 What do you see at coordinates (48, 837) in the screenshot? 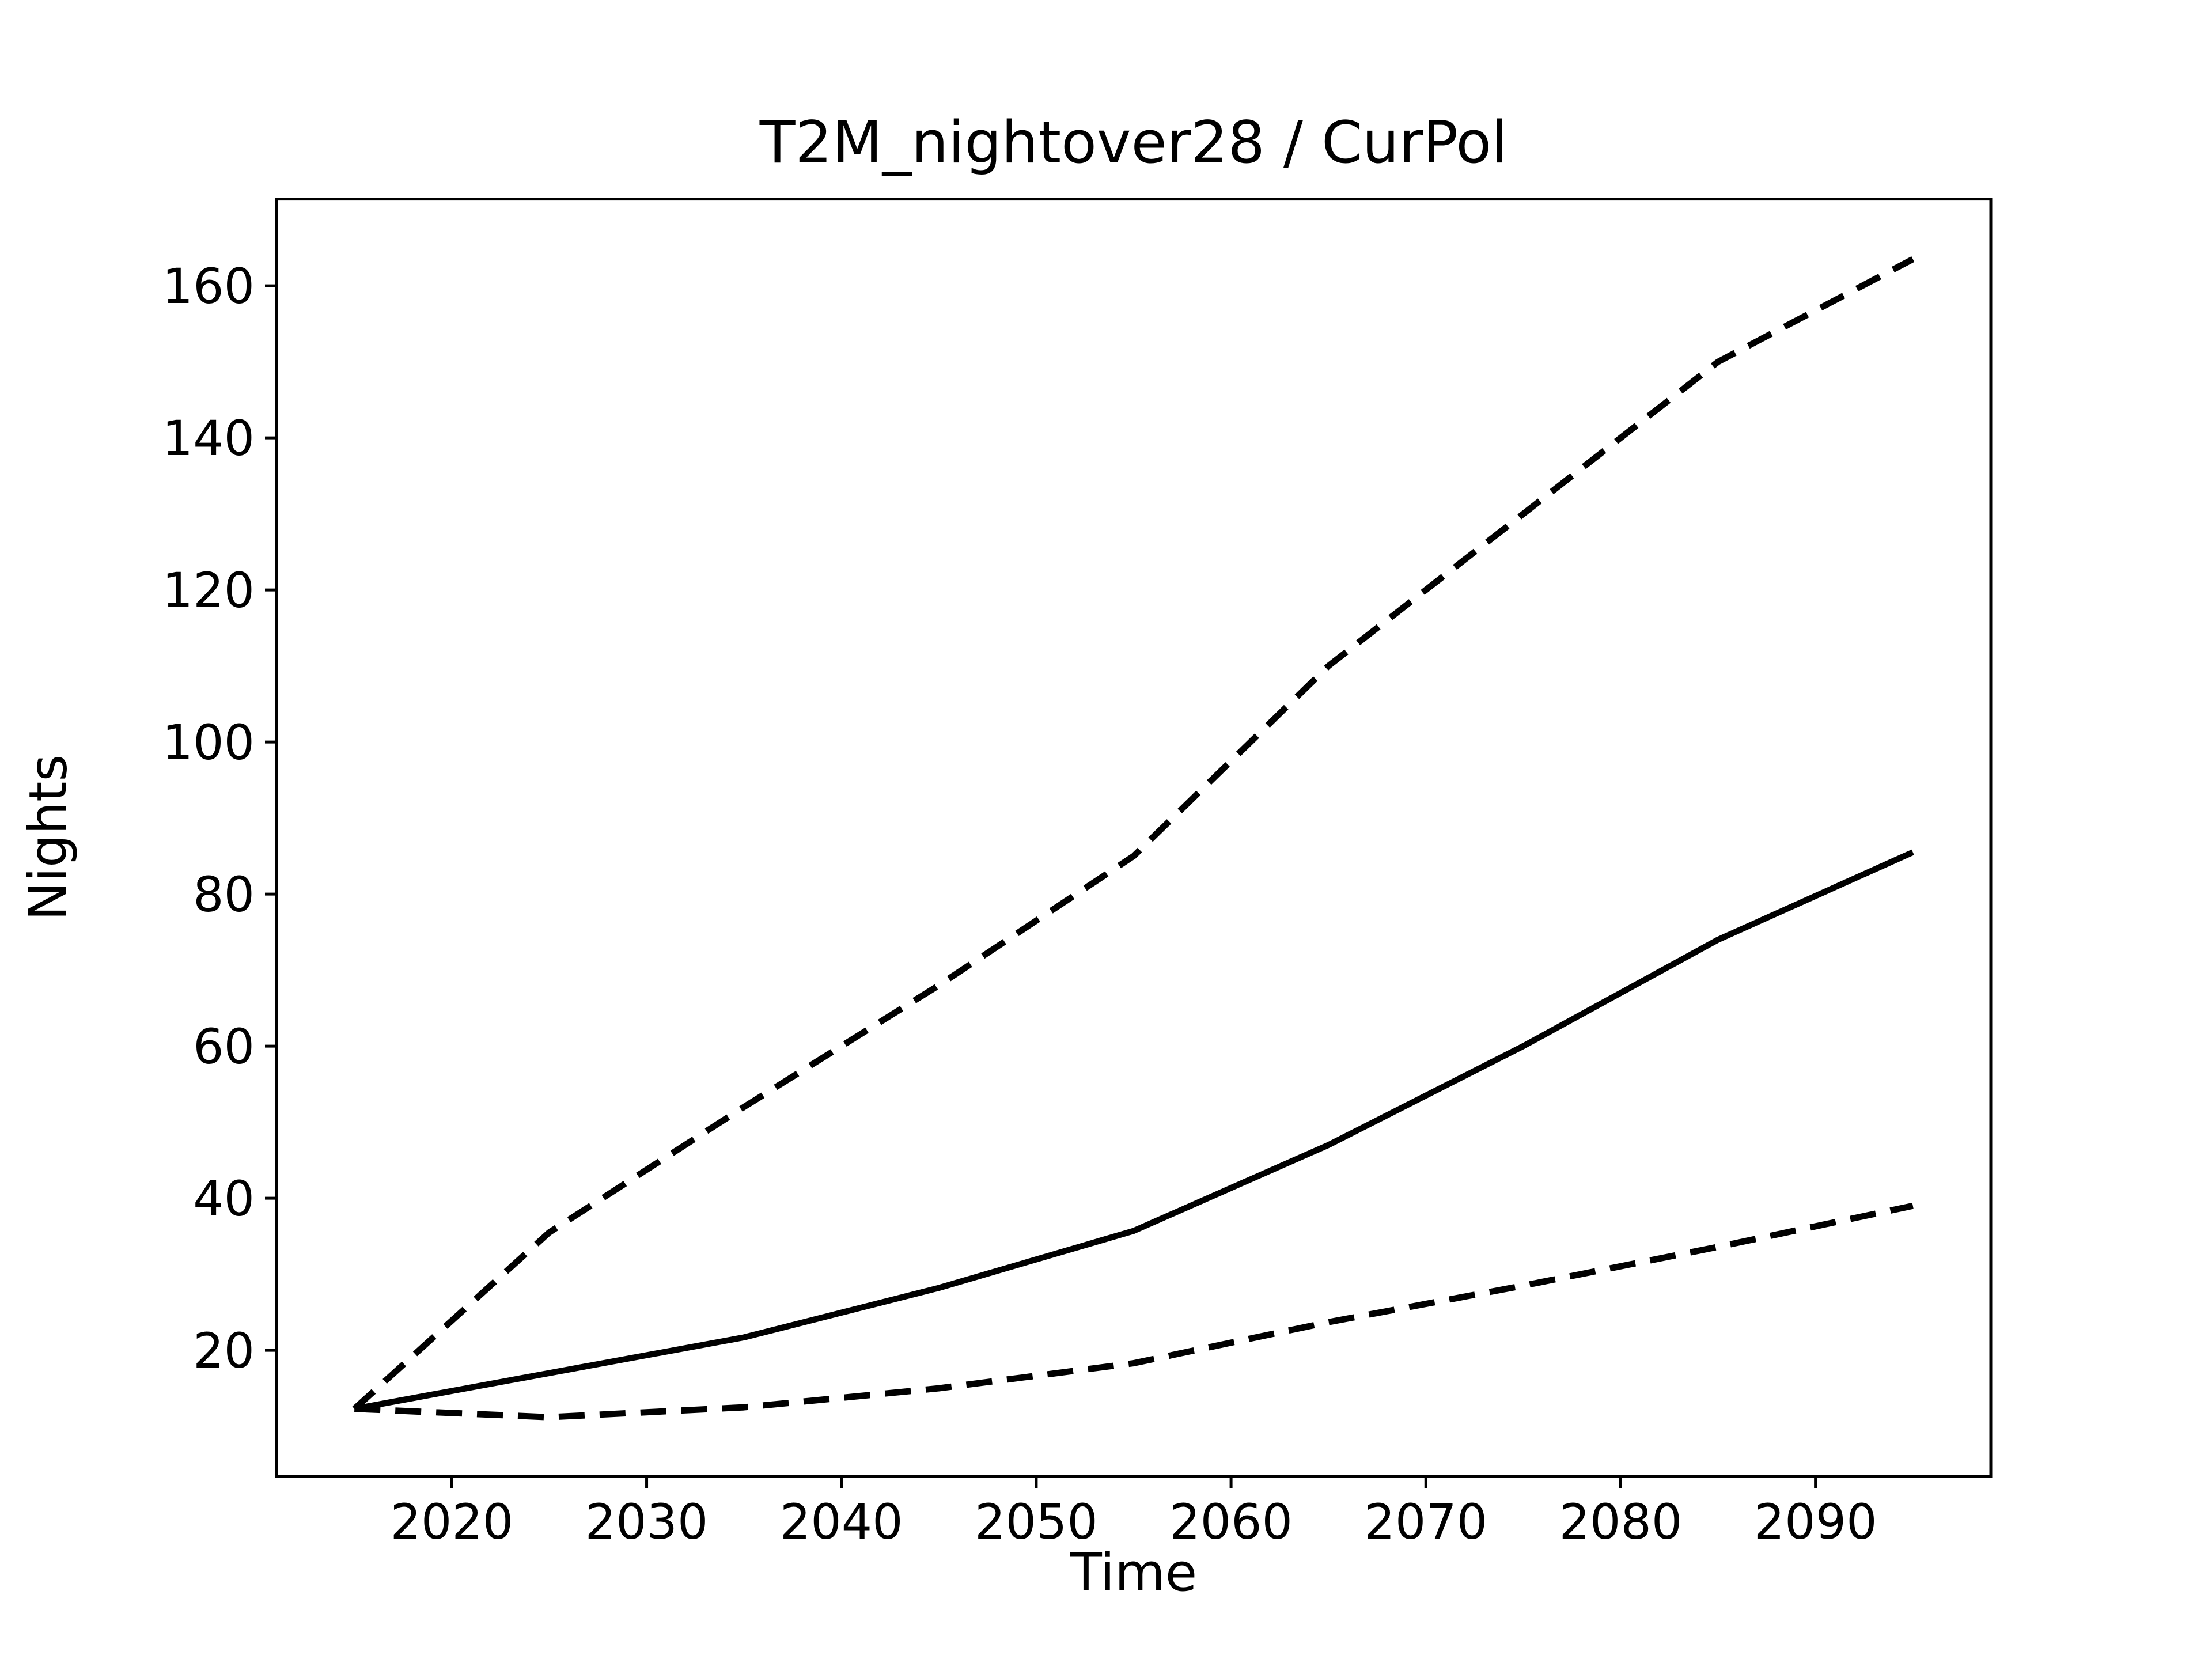
I see `y-axis-title: Nights` at bounding box center [48, 837].